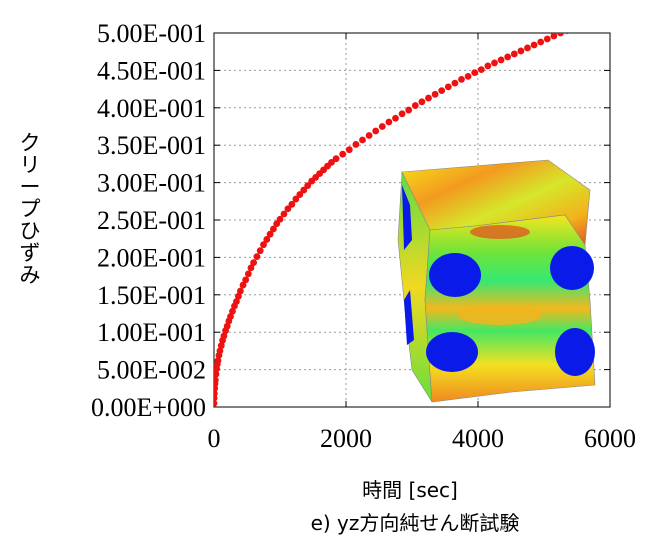  What do you see at coordinates (610, 438) in the screenshot?
I see `x-tick-label: 6000` at bounding box center [610, 438].